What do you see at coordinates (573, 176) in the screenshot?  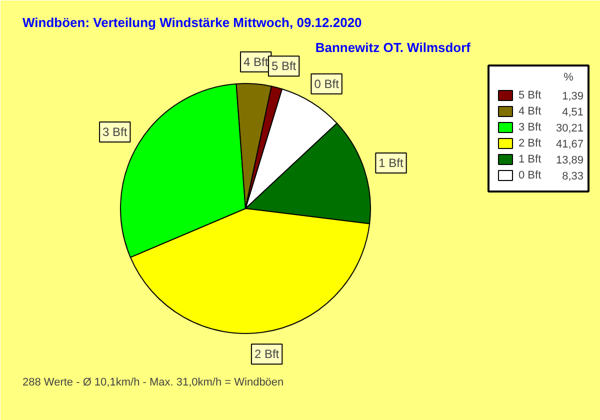 I see `data-label: 8,33` at bounding box center [573, 176].